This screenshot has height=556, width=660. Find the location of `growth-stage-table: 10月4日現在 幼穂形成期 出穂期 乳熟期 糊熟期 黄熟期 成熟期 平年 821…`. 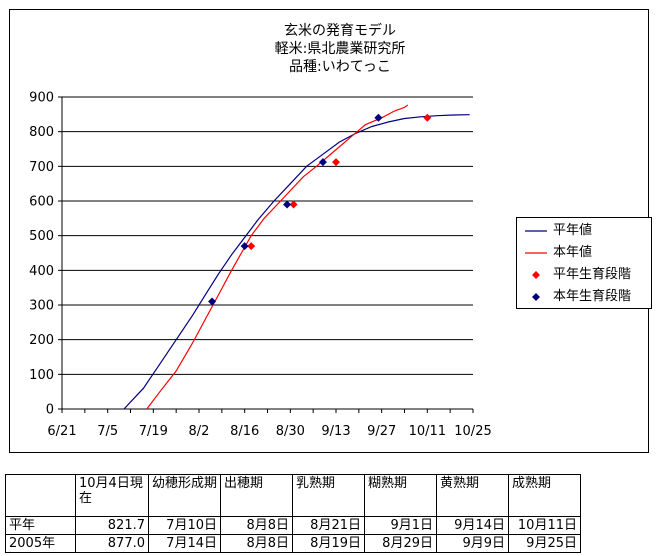

growth-stage-table: 10月4日現在 幼穂形成期 出穂期 乳熟期 糊熟期 黄熟期 成熟期 平年 821… is located at coordinates (293, 513).